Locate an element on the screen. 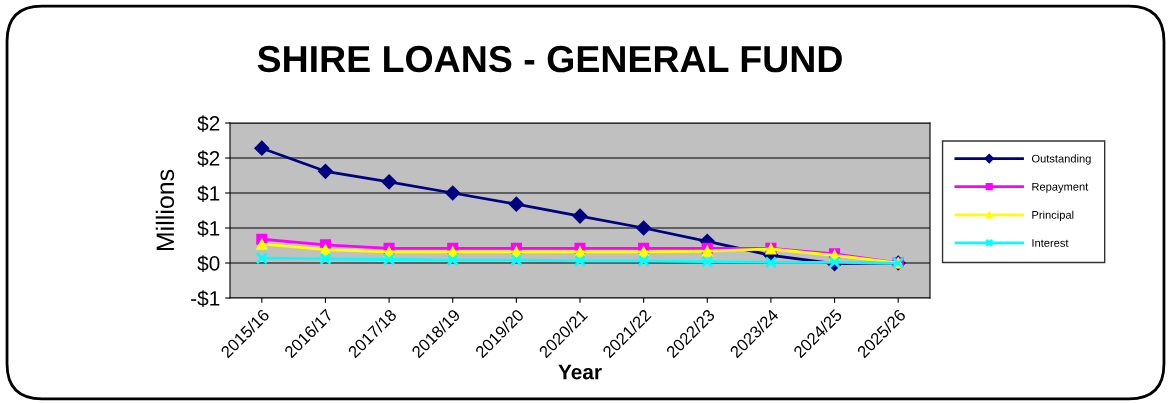 This screenshot has width=1171, height=403. y-tick-label: -$1 is located at coordinates (205, 298).